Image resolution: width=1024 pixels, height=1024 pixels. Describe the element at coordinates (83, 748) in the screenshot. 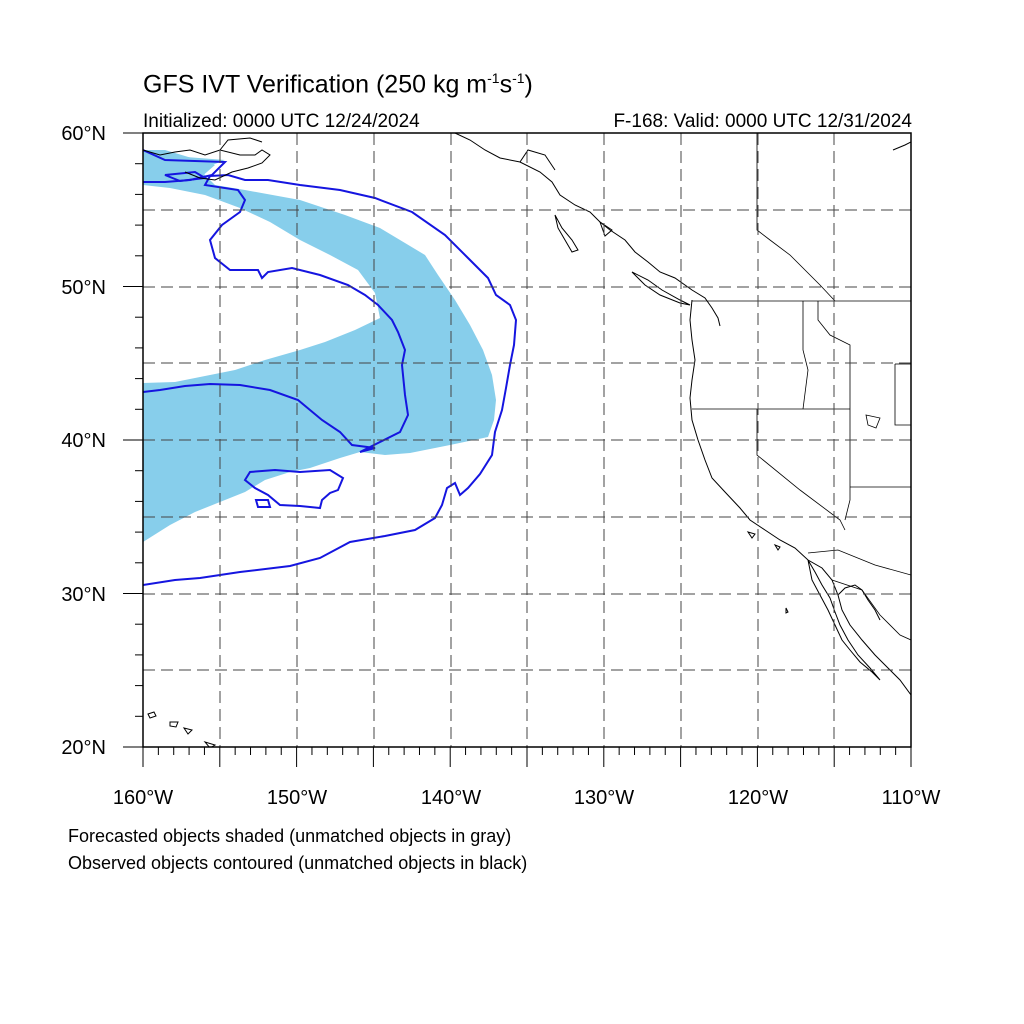

I see `lat-label-20: 20°N` at that location.